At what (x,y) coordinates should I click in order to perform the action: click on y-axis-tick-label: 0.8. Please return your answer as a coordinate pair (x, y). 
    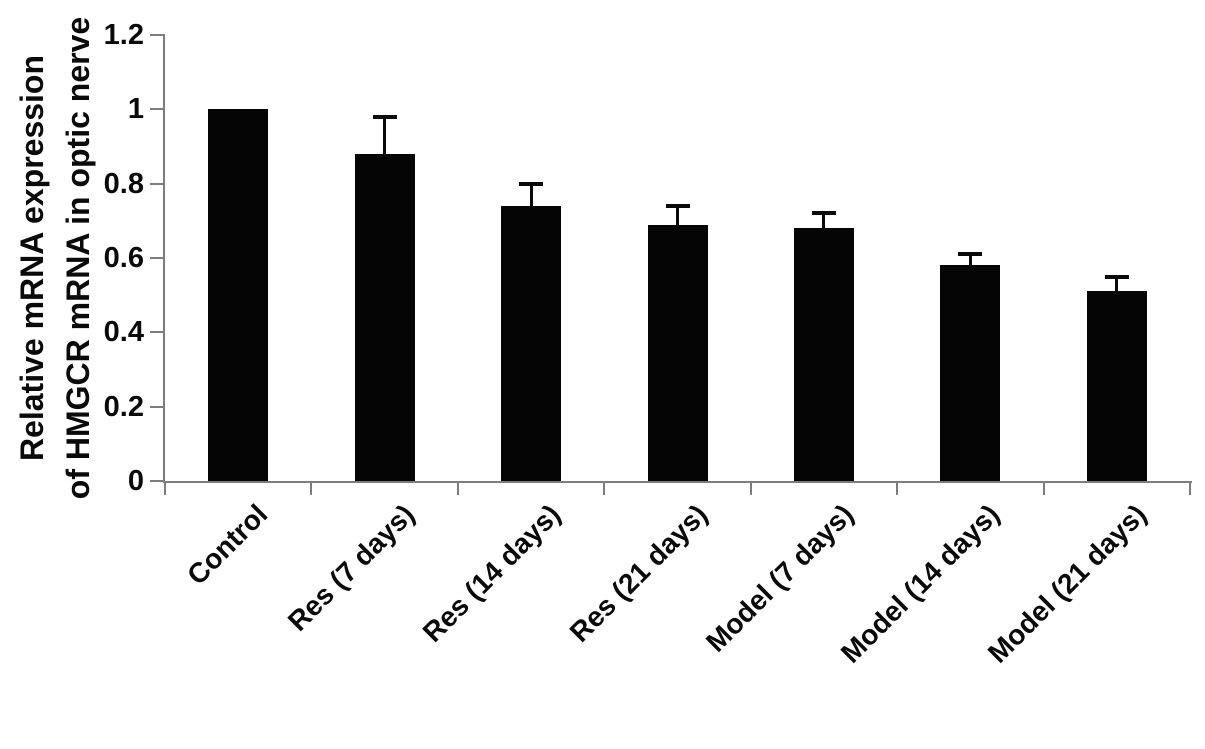
    Looking at the image, I should click on (123, 184).